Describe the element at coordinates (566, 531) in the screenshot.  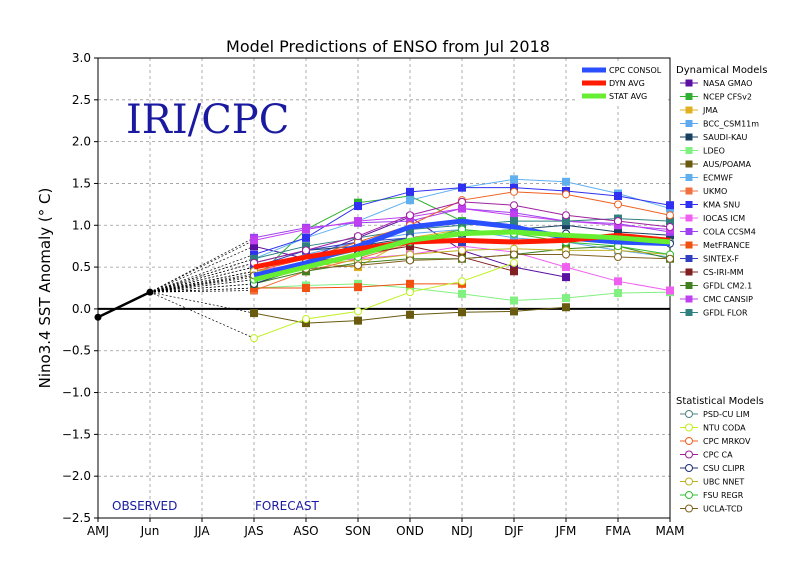
I see `x-tick-label: JFM` at that location.